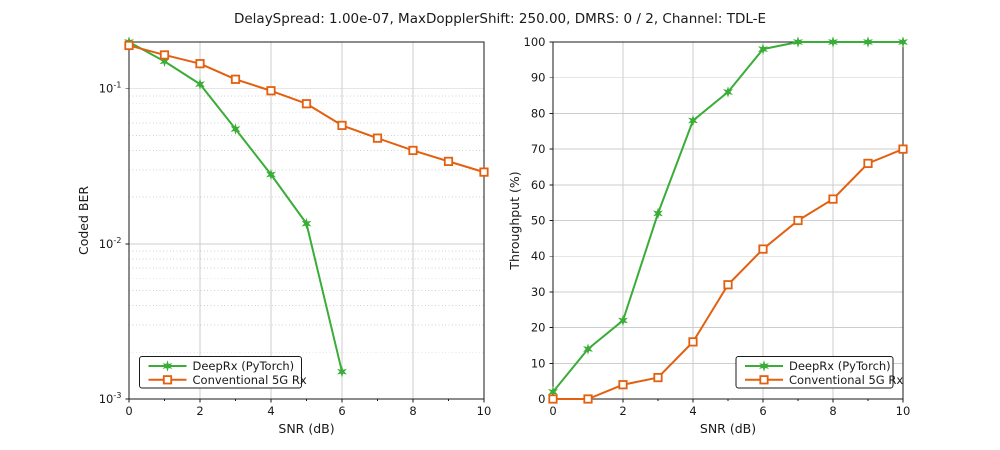 This screenshot has height=450, width=1000. What do you see at coordinates (535, 42) in the screenshot?
I see `y-tick-label: 100` at bounding box center [535, 42].